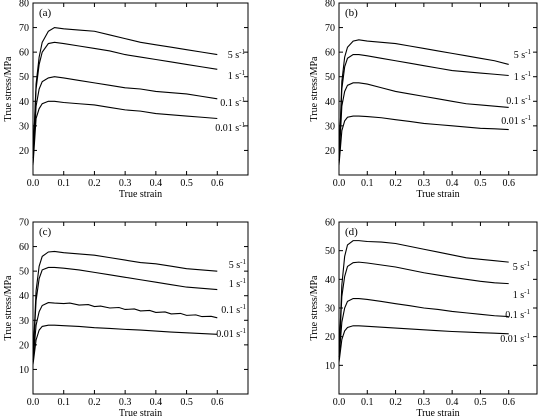 Image resolution: width=550 pixels, height=416 pixels. I want to click on y-tick-label: 80, so click(330, 5).